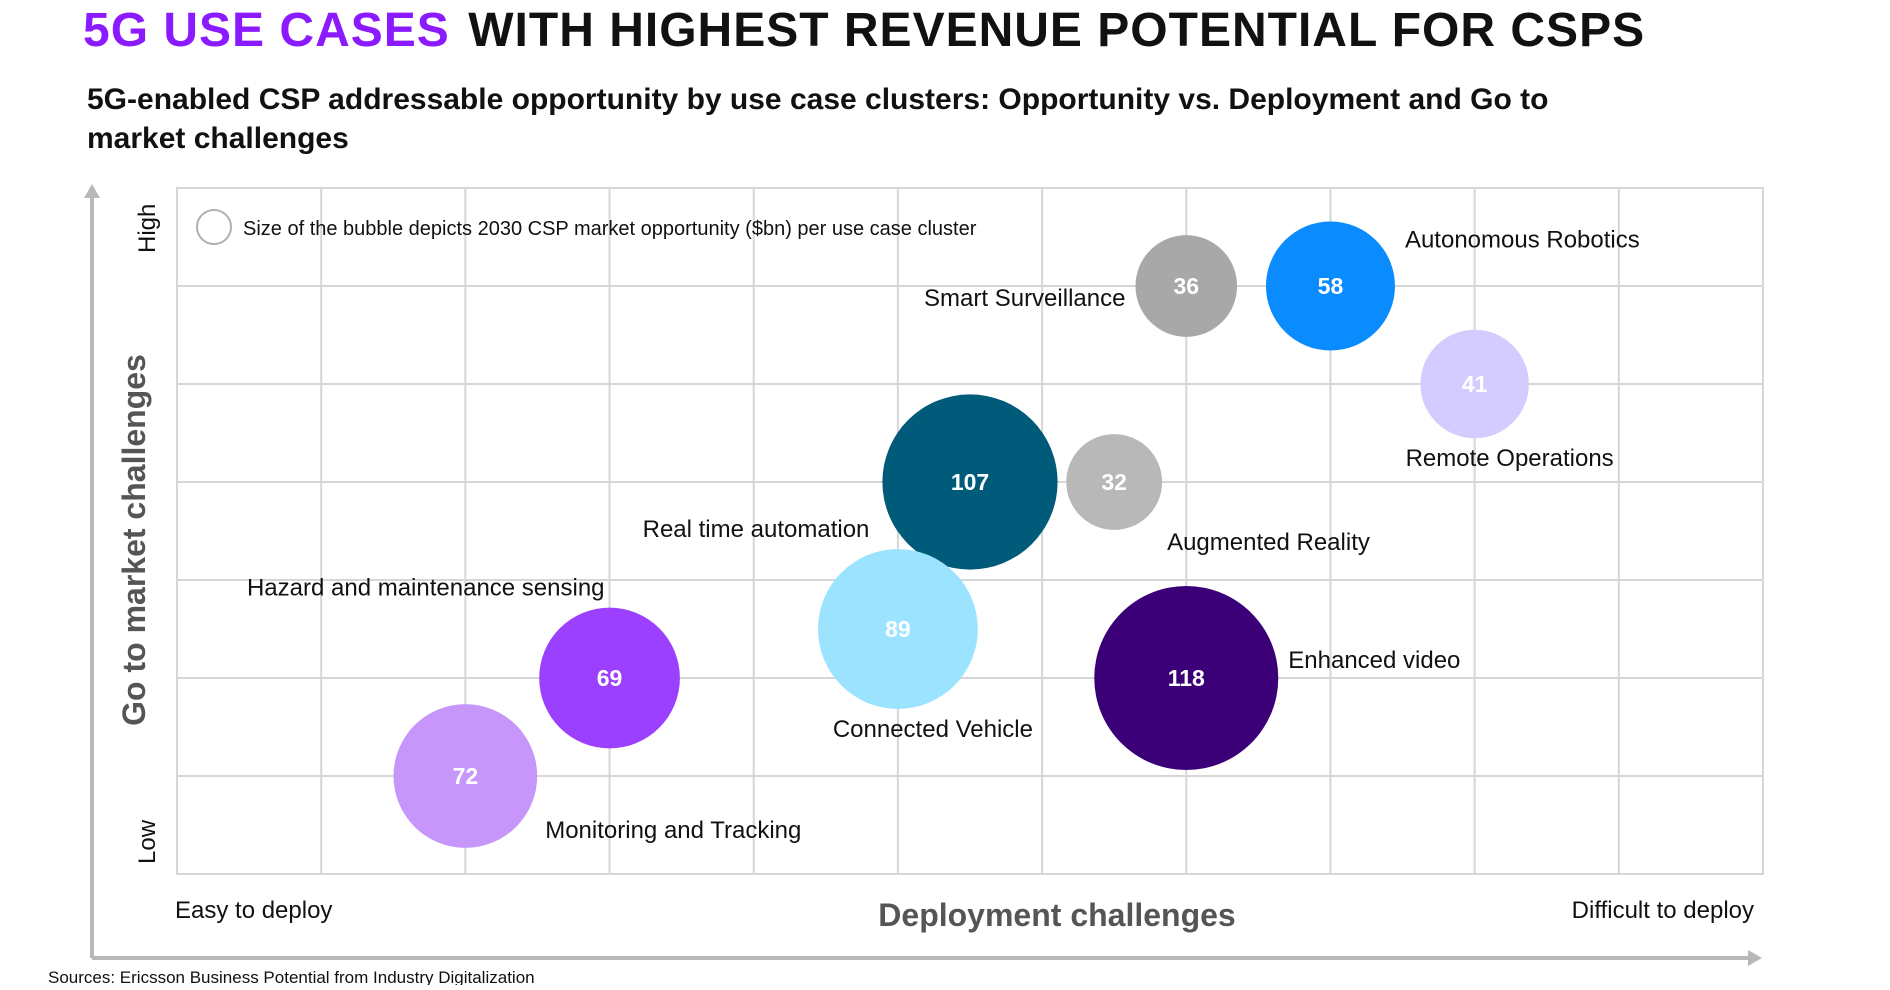  Describe the element at coordinates (147, 841) in the screenshot. I see `y-axis-low-label: Low` at that location.